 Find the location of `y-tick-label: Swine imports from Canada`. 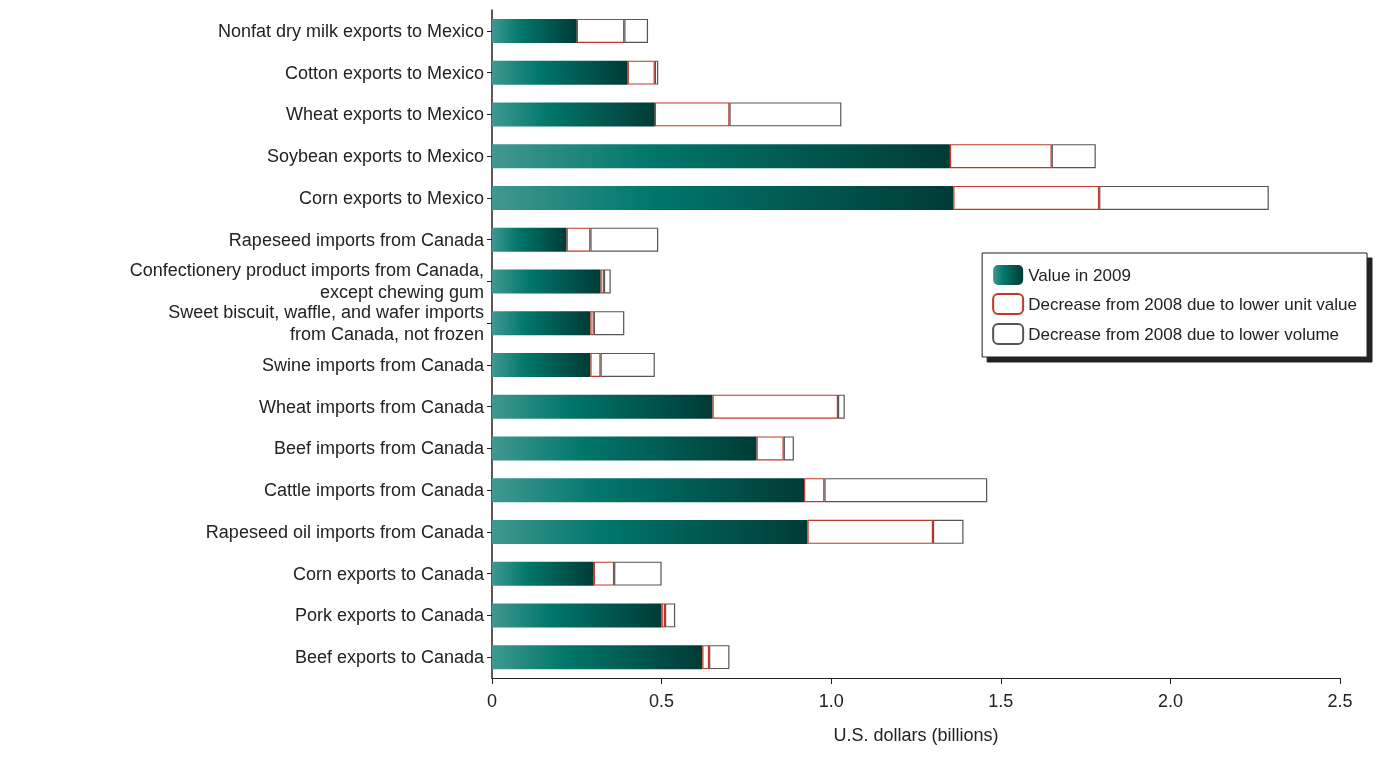

y-tick-label: Swine imports from Canada is located at coordinates (373, 364).